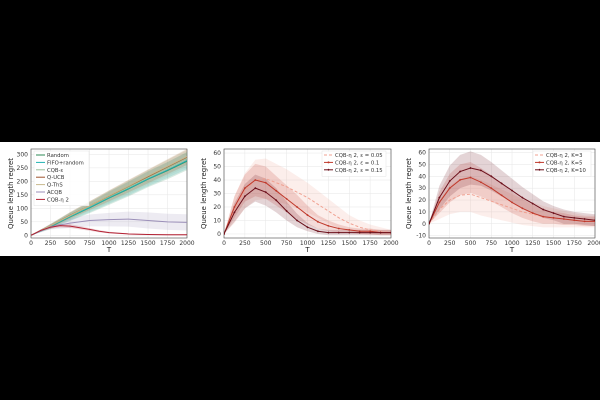  Describe the element at coordinates (422, 164) in the screenshot. I see `y-tick-label: 50` at that location.